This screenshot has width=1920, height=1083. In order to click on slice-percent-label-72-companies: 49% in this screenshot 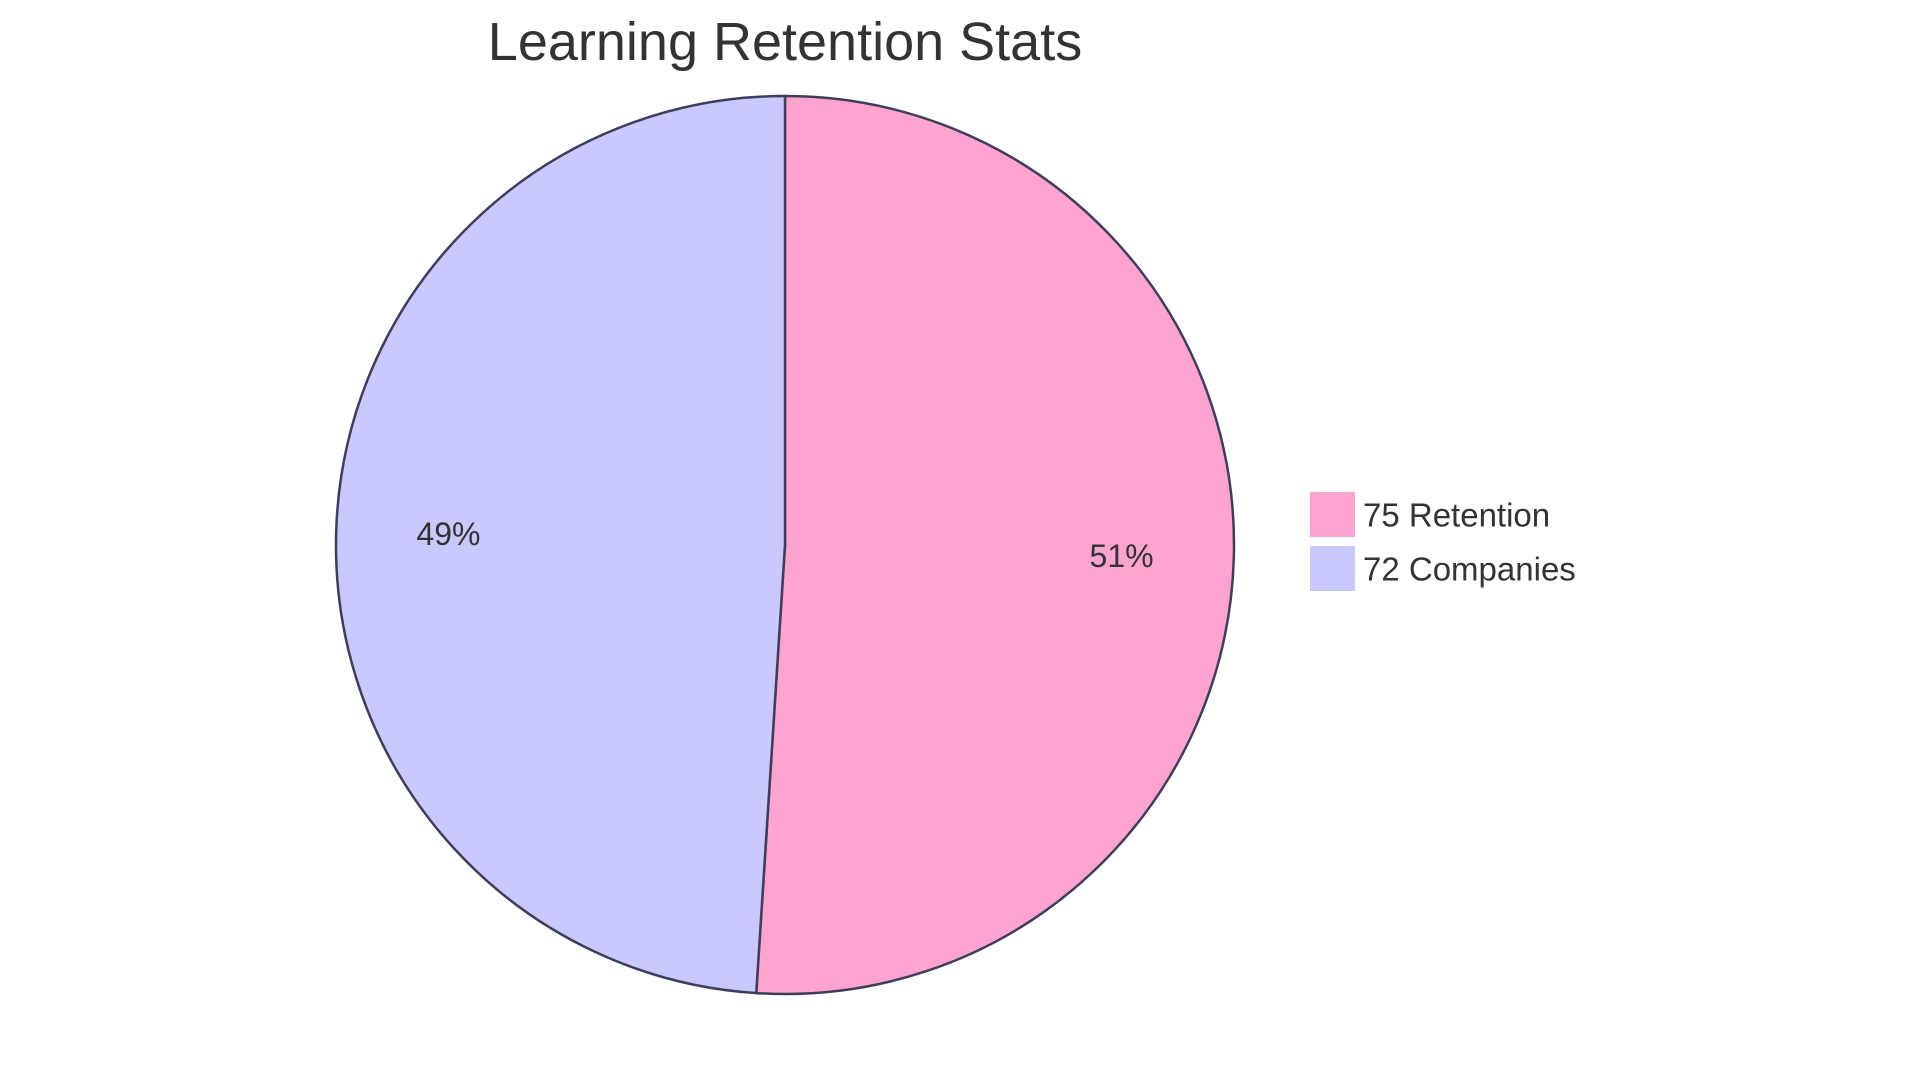, I will do `click(448, 534)`.